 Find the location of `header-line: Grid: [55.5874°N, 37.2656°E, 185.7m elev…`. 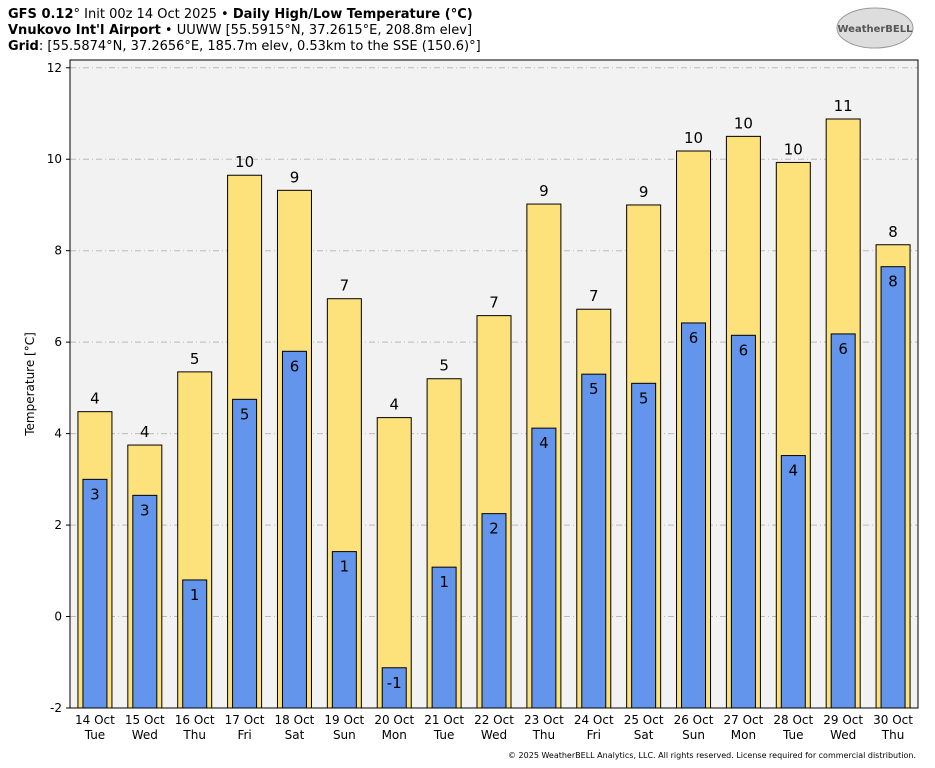

header-line: Grid: [55.5874°N, 37.2656°E, 185.7m elev… is located at coordinates (244, 46).